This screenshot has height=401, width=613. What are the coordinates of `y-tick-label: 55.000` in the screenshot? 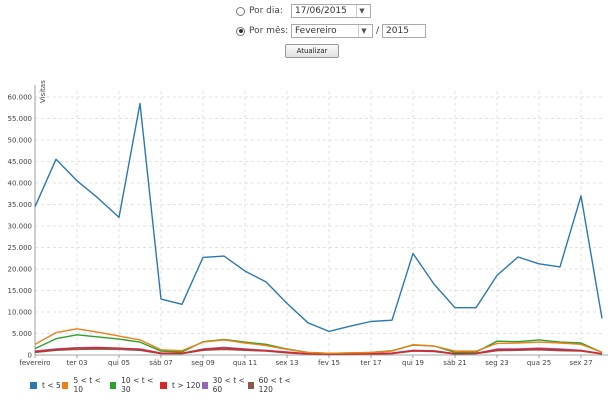 It's located at (20, 119).